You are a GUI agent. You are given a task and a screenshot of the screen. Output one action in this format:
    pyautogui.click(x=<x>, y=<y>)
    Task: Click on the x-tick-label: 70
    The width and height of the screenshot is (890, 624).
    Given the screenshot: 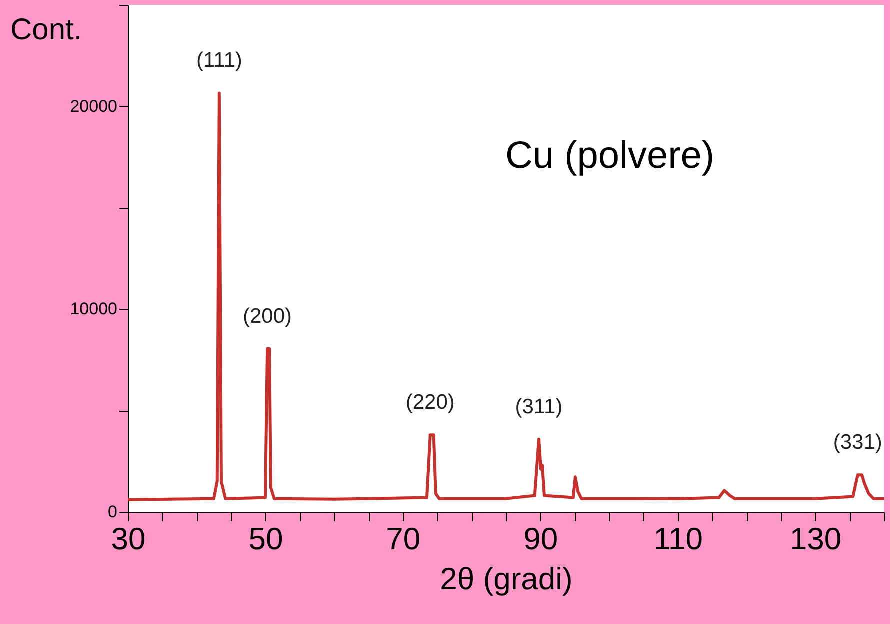 What is the action you would take?
    pyautogui.click(x=403, y=539)
    